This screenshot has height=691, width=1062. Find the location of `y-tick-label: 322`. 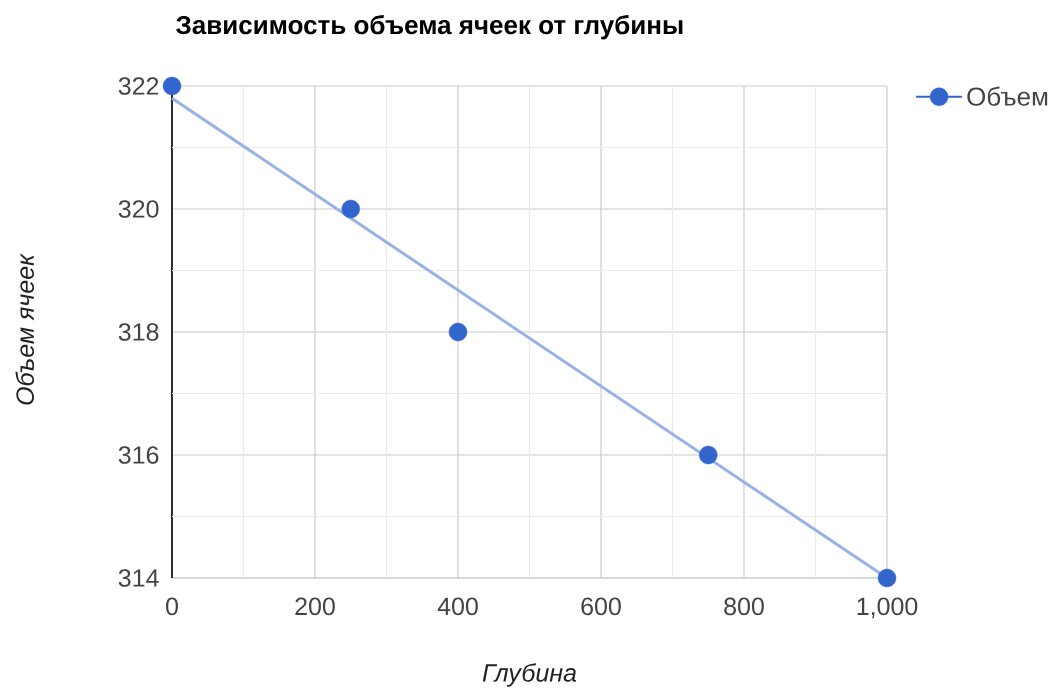

y-tick-label: 322 is located at coordinates (138, 86).